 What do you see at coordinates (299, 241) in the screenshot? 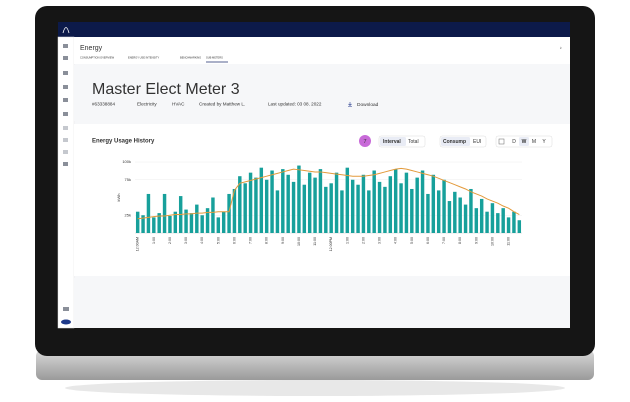
I see `x-tick-label: 10:00` at bounding box center [299, 241].